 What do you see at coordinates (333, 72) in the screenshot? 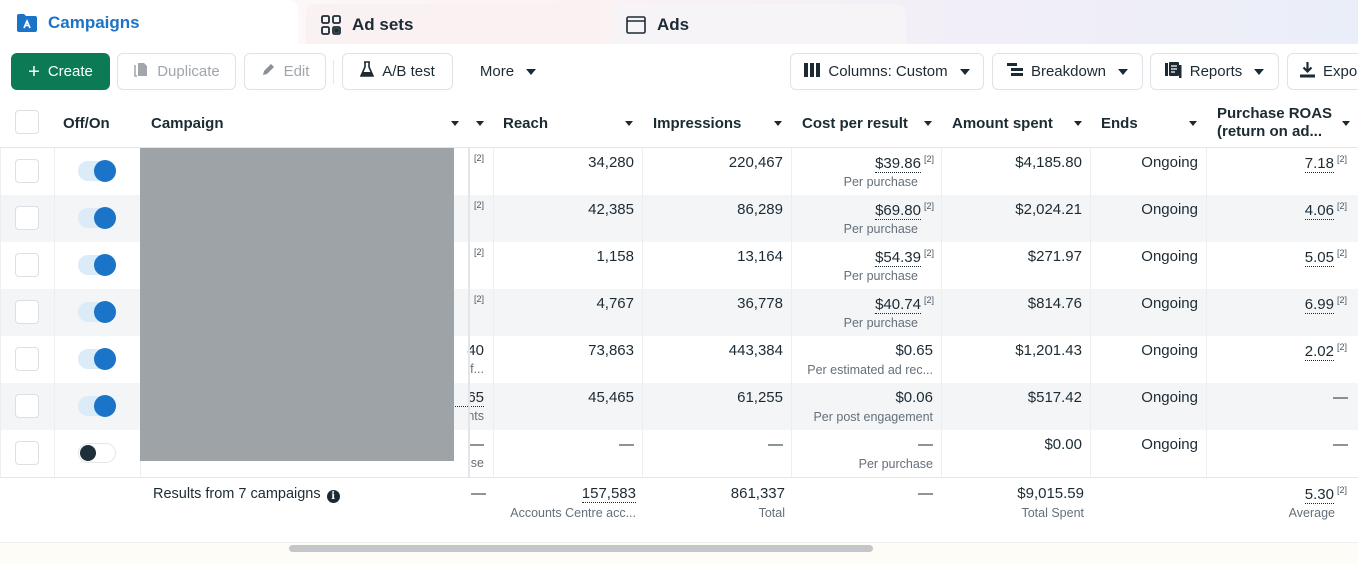
I see `toolbar-divider` at bounding box center [333, 72].